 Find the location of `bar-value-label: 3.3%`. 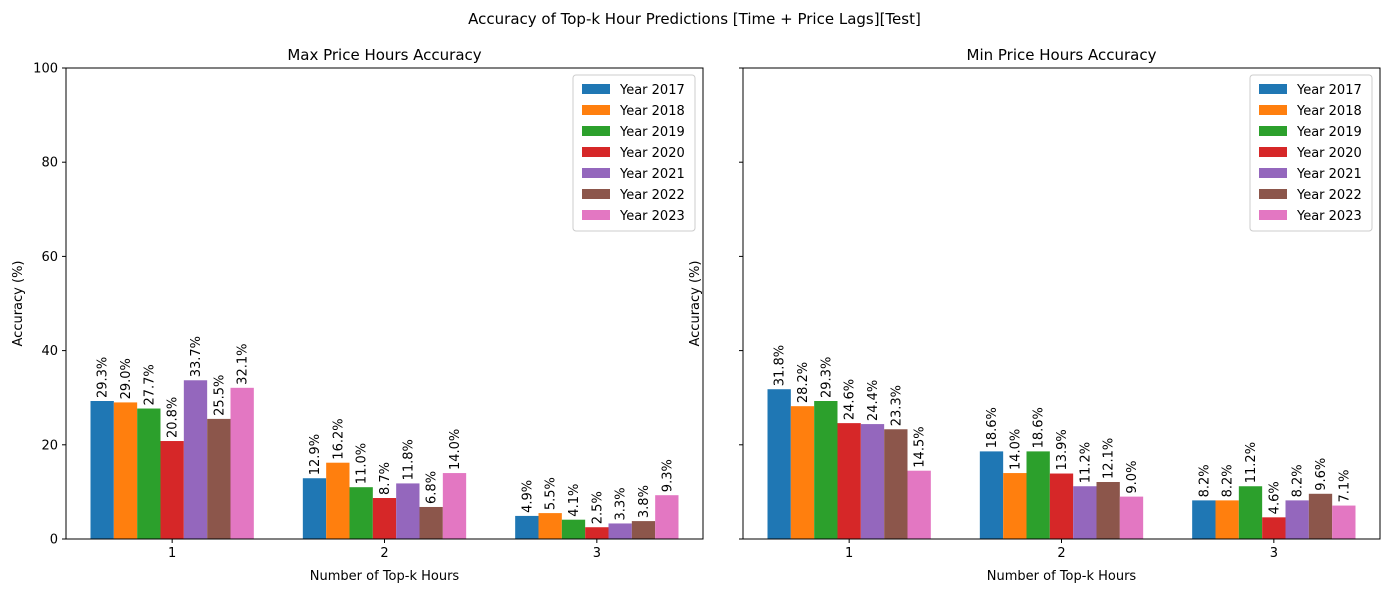

bar-value-label: 3.3% is located at coordinates (621, 503).